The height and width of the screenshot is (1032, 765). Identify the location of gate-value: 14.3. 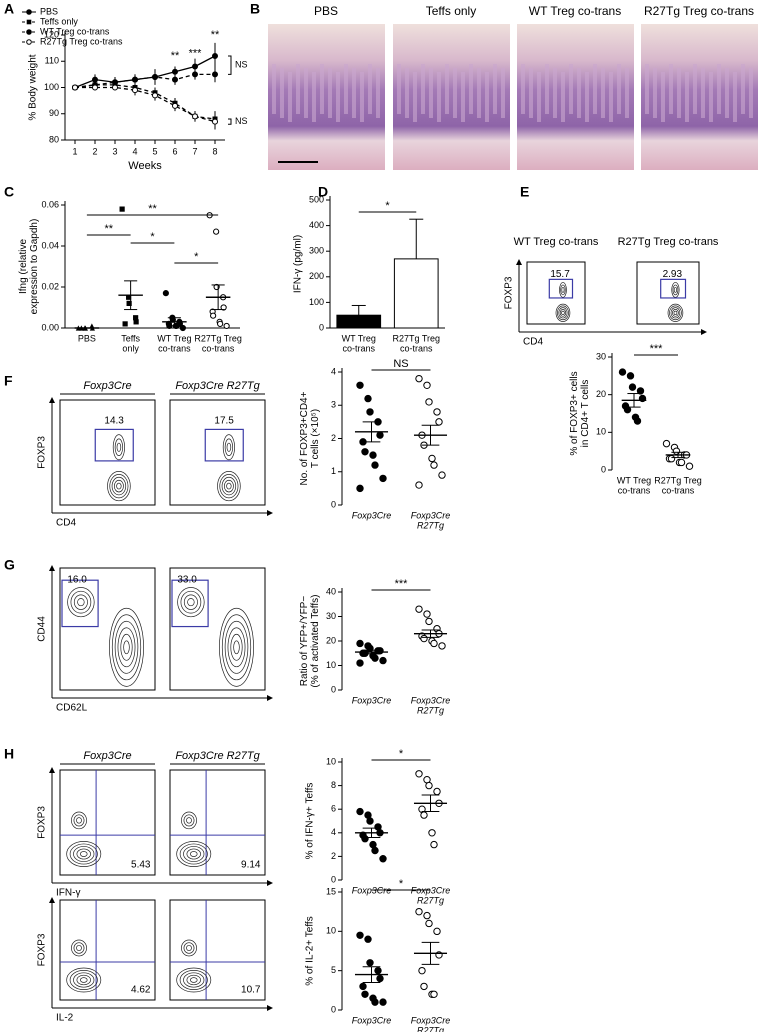
(114, 421).